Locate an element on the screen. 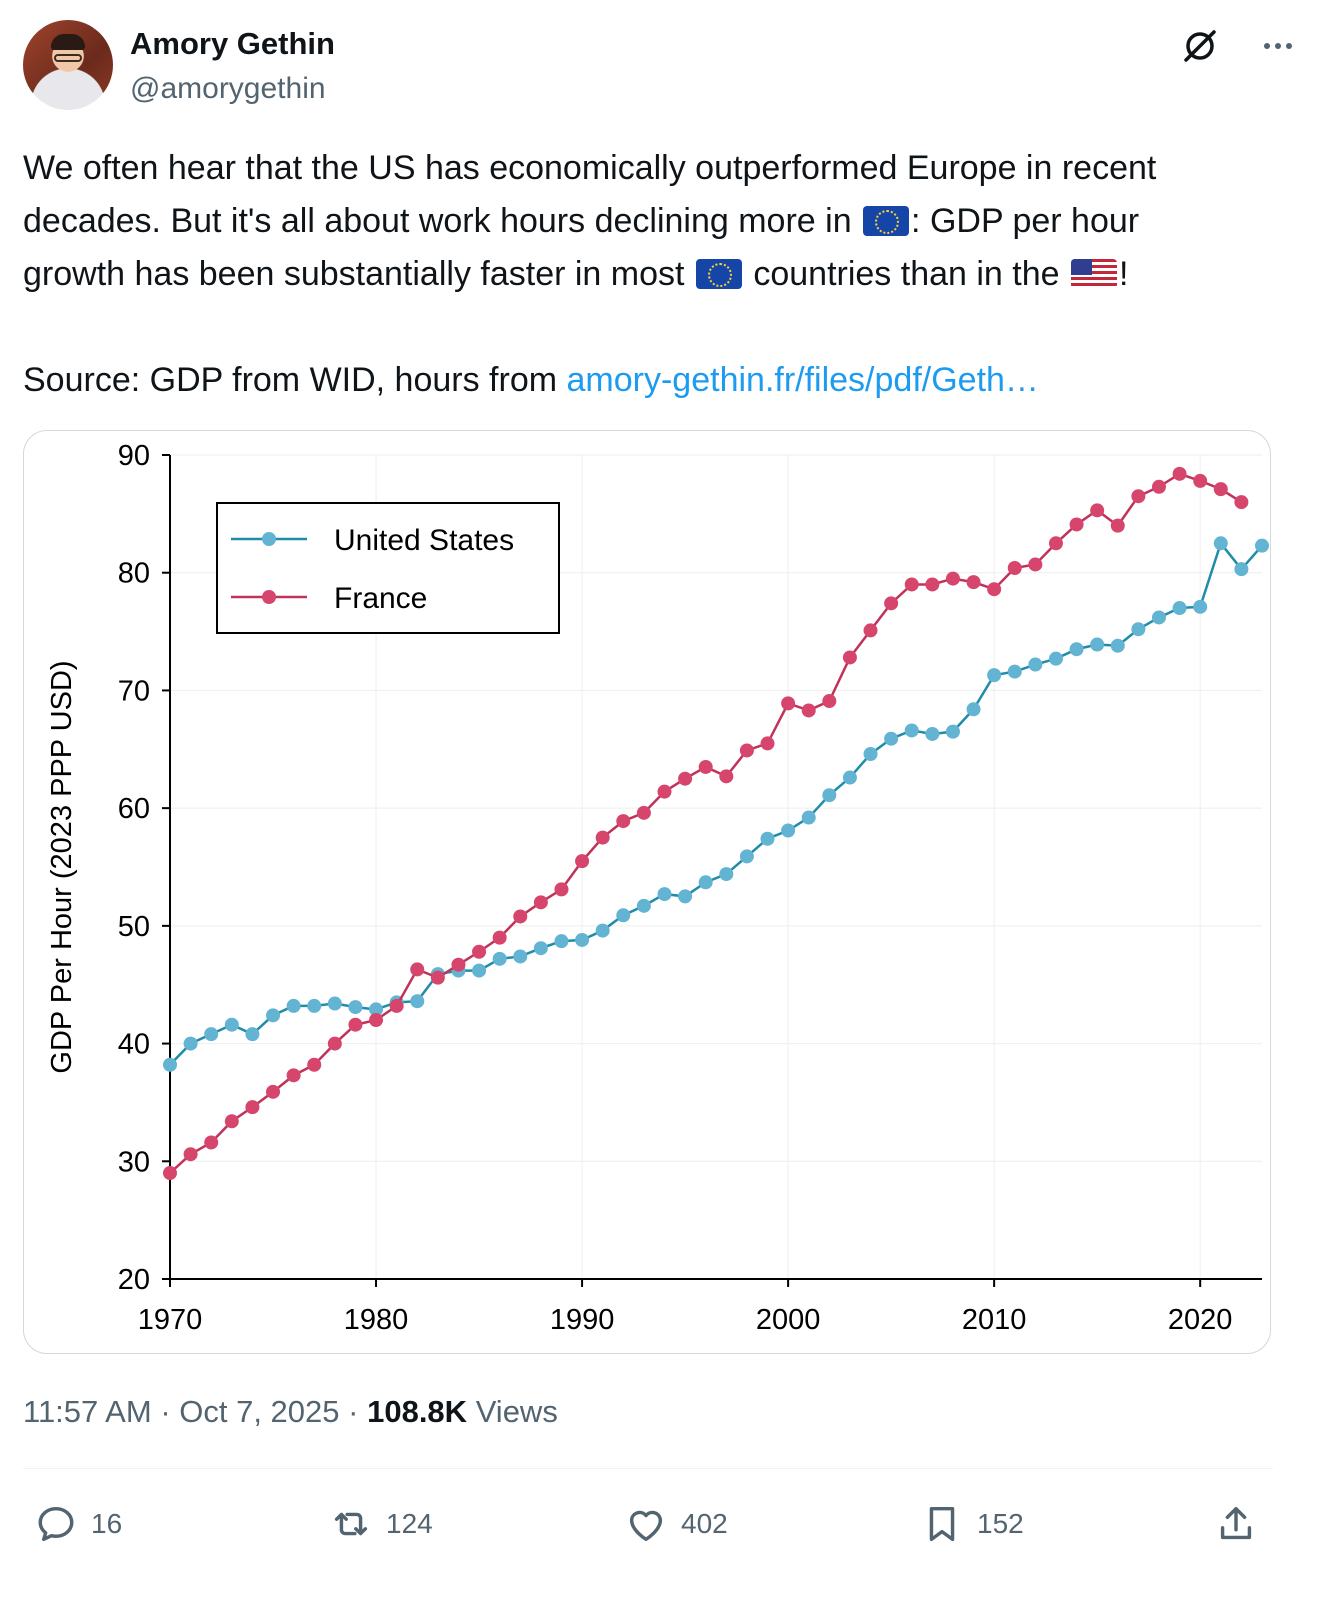  legend-box is located at coordinates (388, 568).